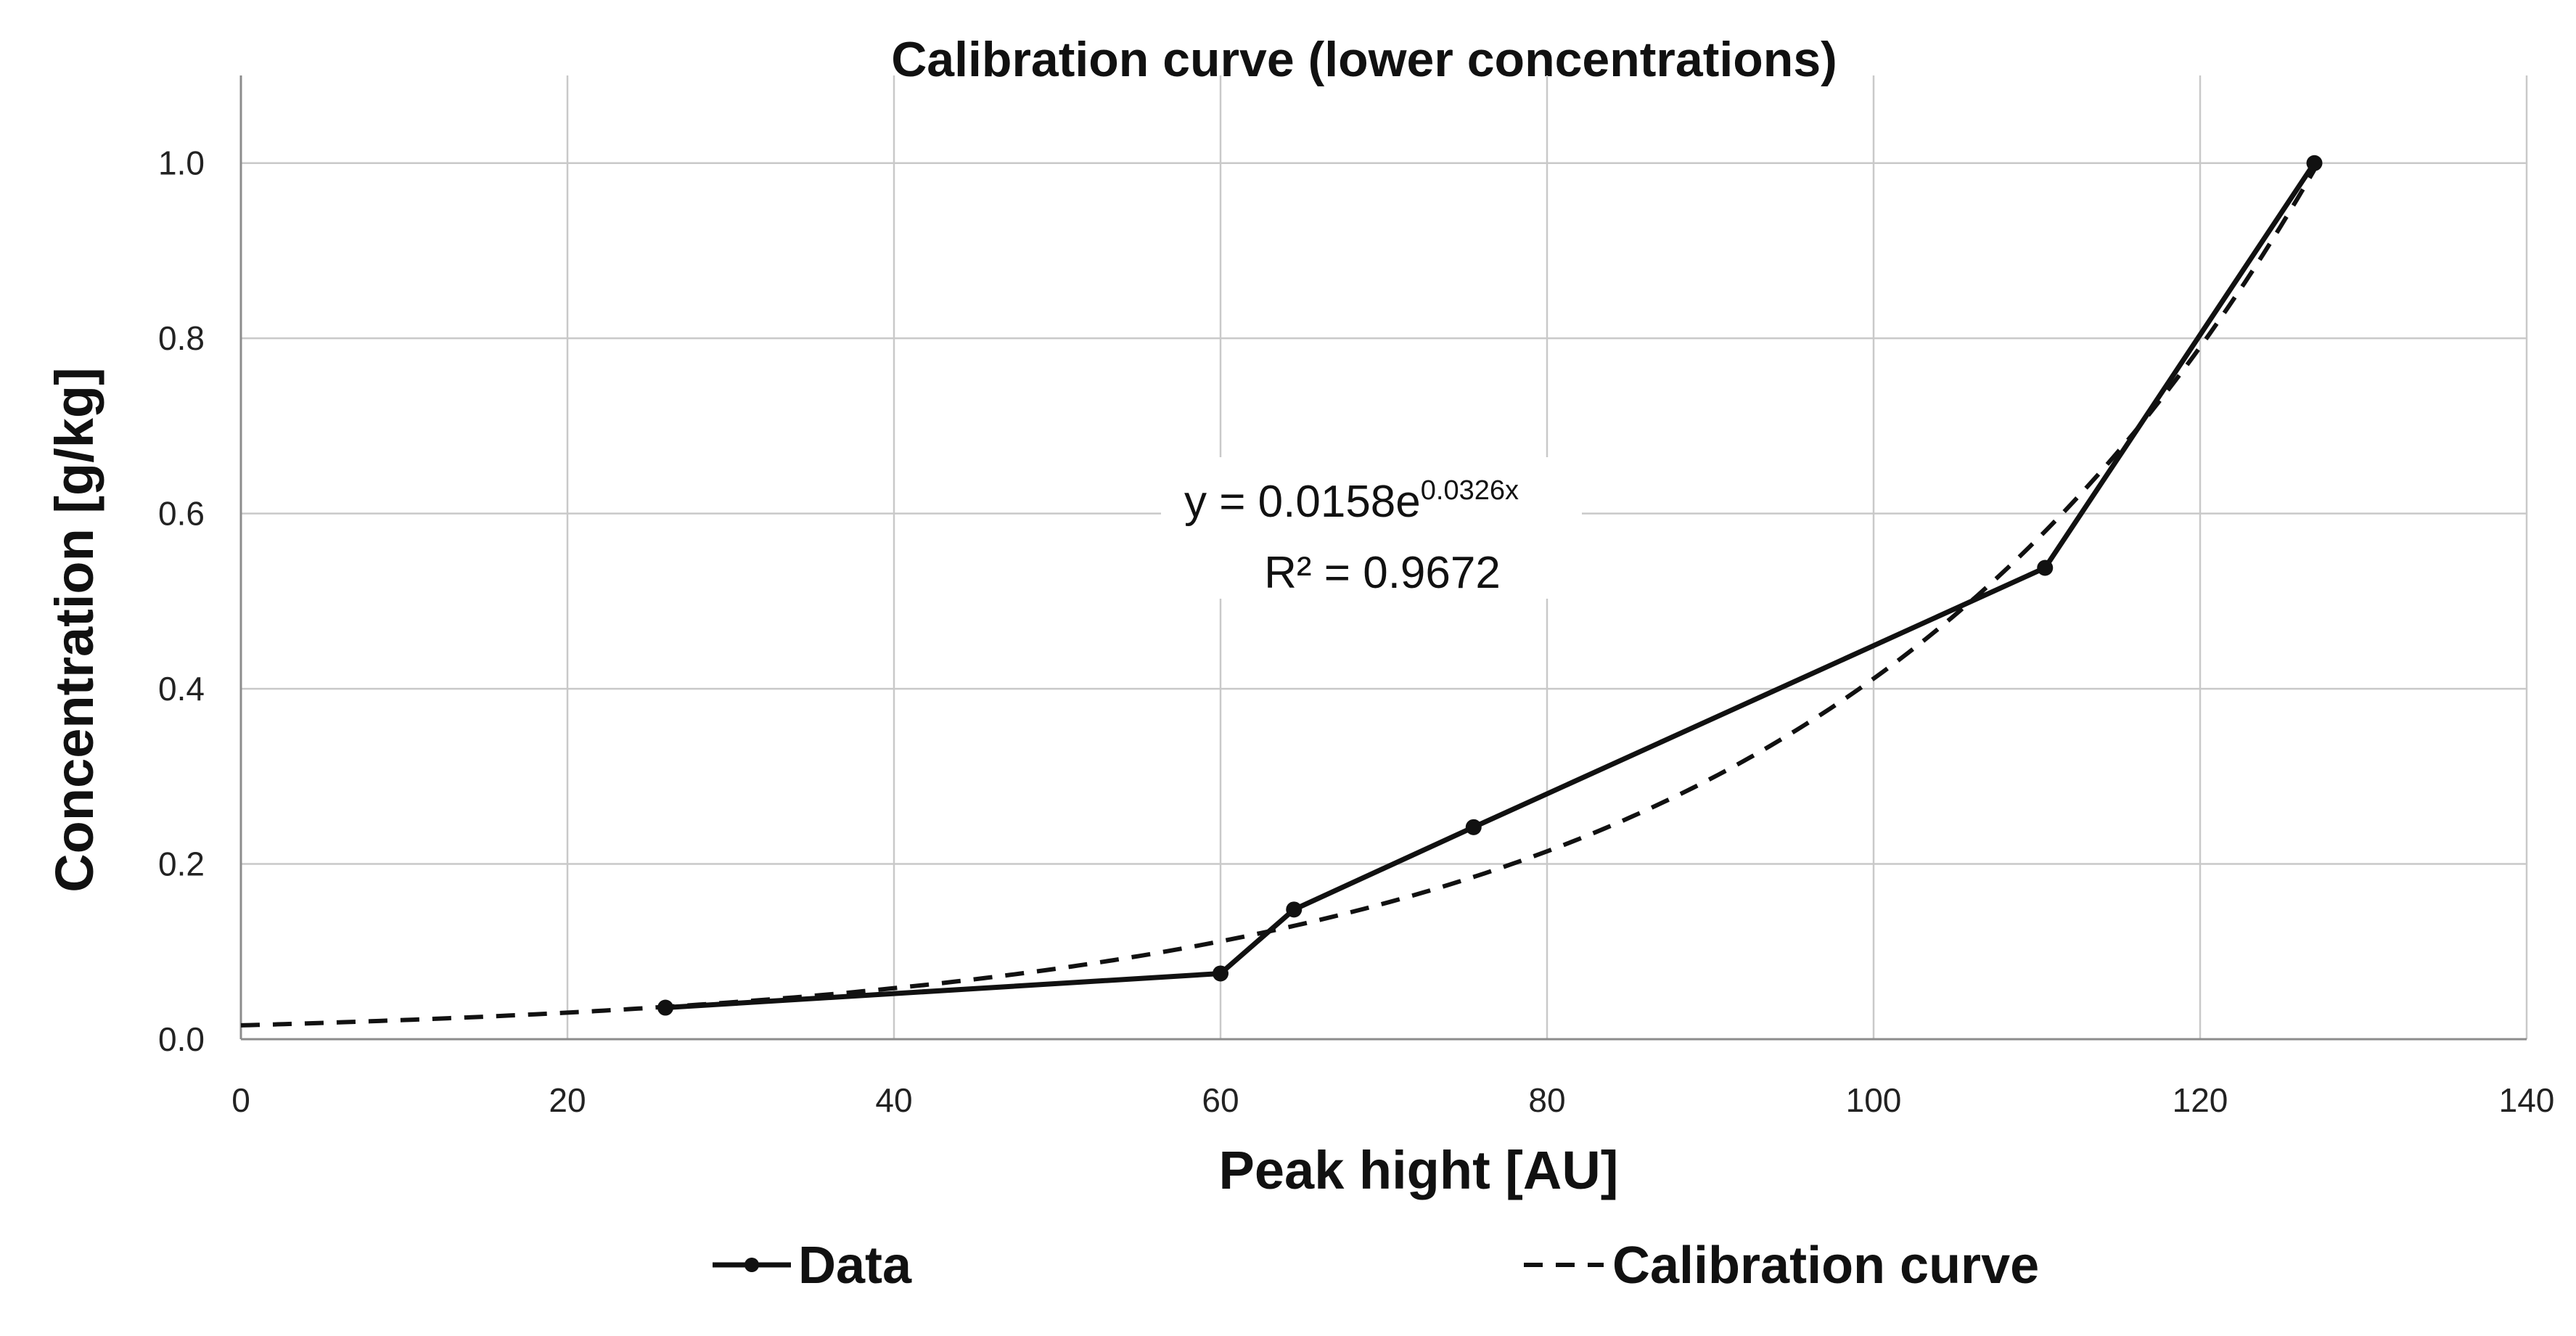 Image resolution: width=2576 pixels, height=1336 pixels. Describe the element at coordinates (1546, 1100) in the screenshot. I see `x-tick-label: 80` at that location.